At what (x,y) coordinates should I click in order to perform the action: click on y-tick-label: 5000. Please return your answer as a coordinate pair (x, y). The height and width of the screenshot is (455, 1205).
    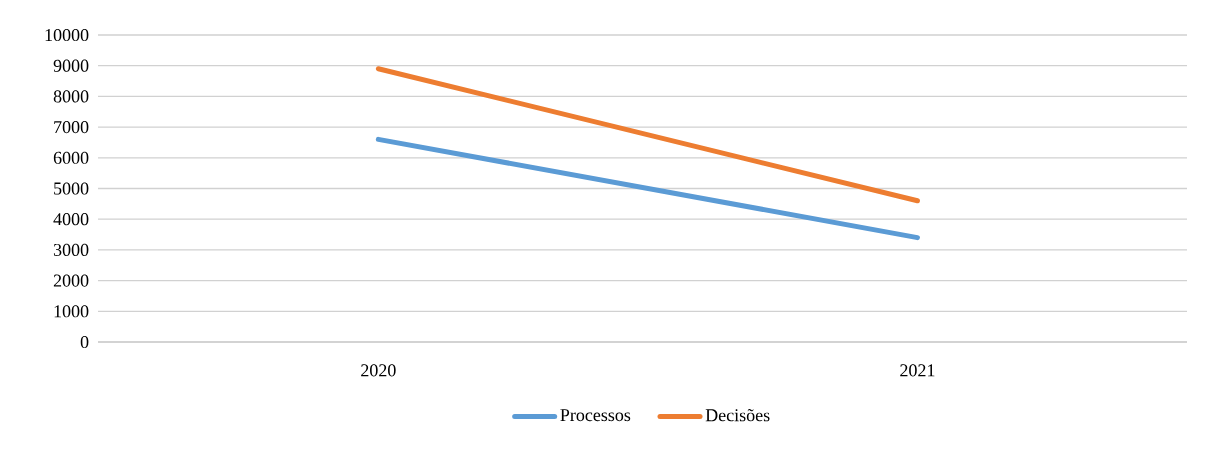
    Looking at the image, I should click on (71, 188).